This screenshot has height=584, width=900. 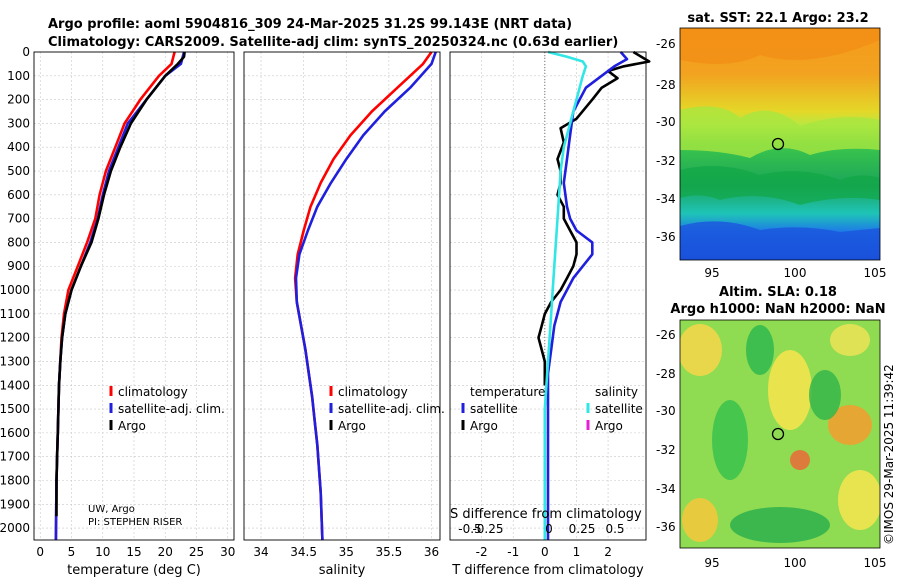 What do you see at coordinates (780, 185) in the screenshot?
I see `sst-green-band` at bounding box center [780, 185].